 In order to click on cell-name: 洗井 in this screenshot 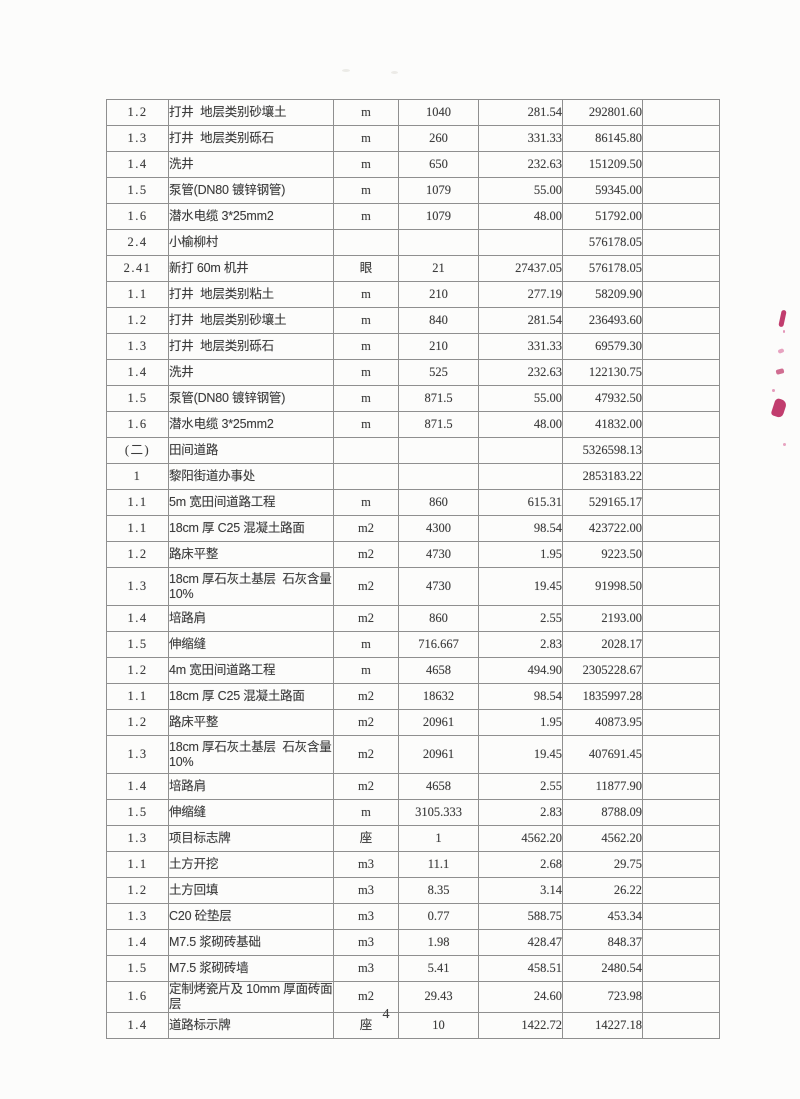, I will do `click(251, 164)`.